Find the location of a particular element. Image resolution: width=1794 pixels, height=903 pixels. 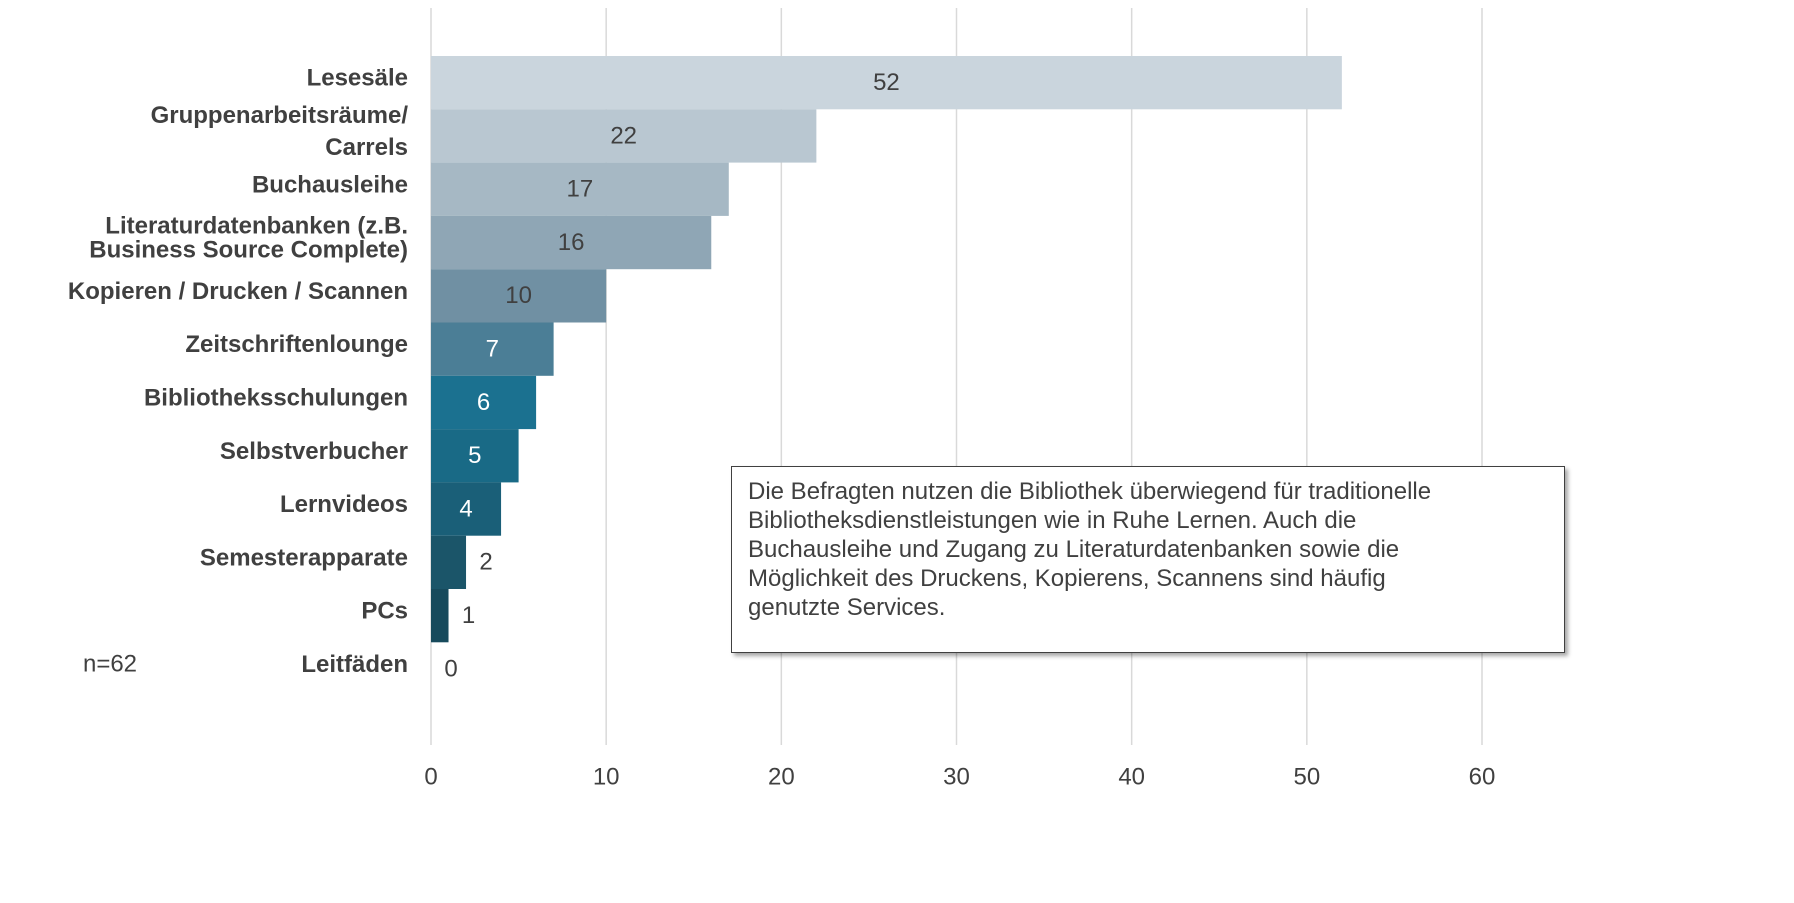

x-tick-label: 20 is located at coordinates (781, 776).